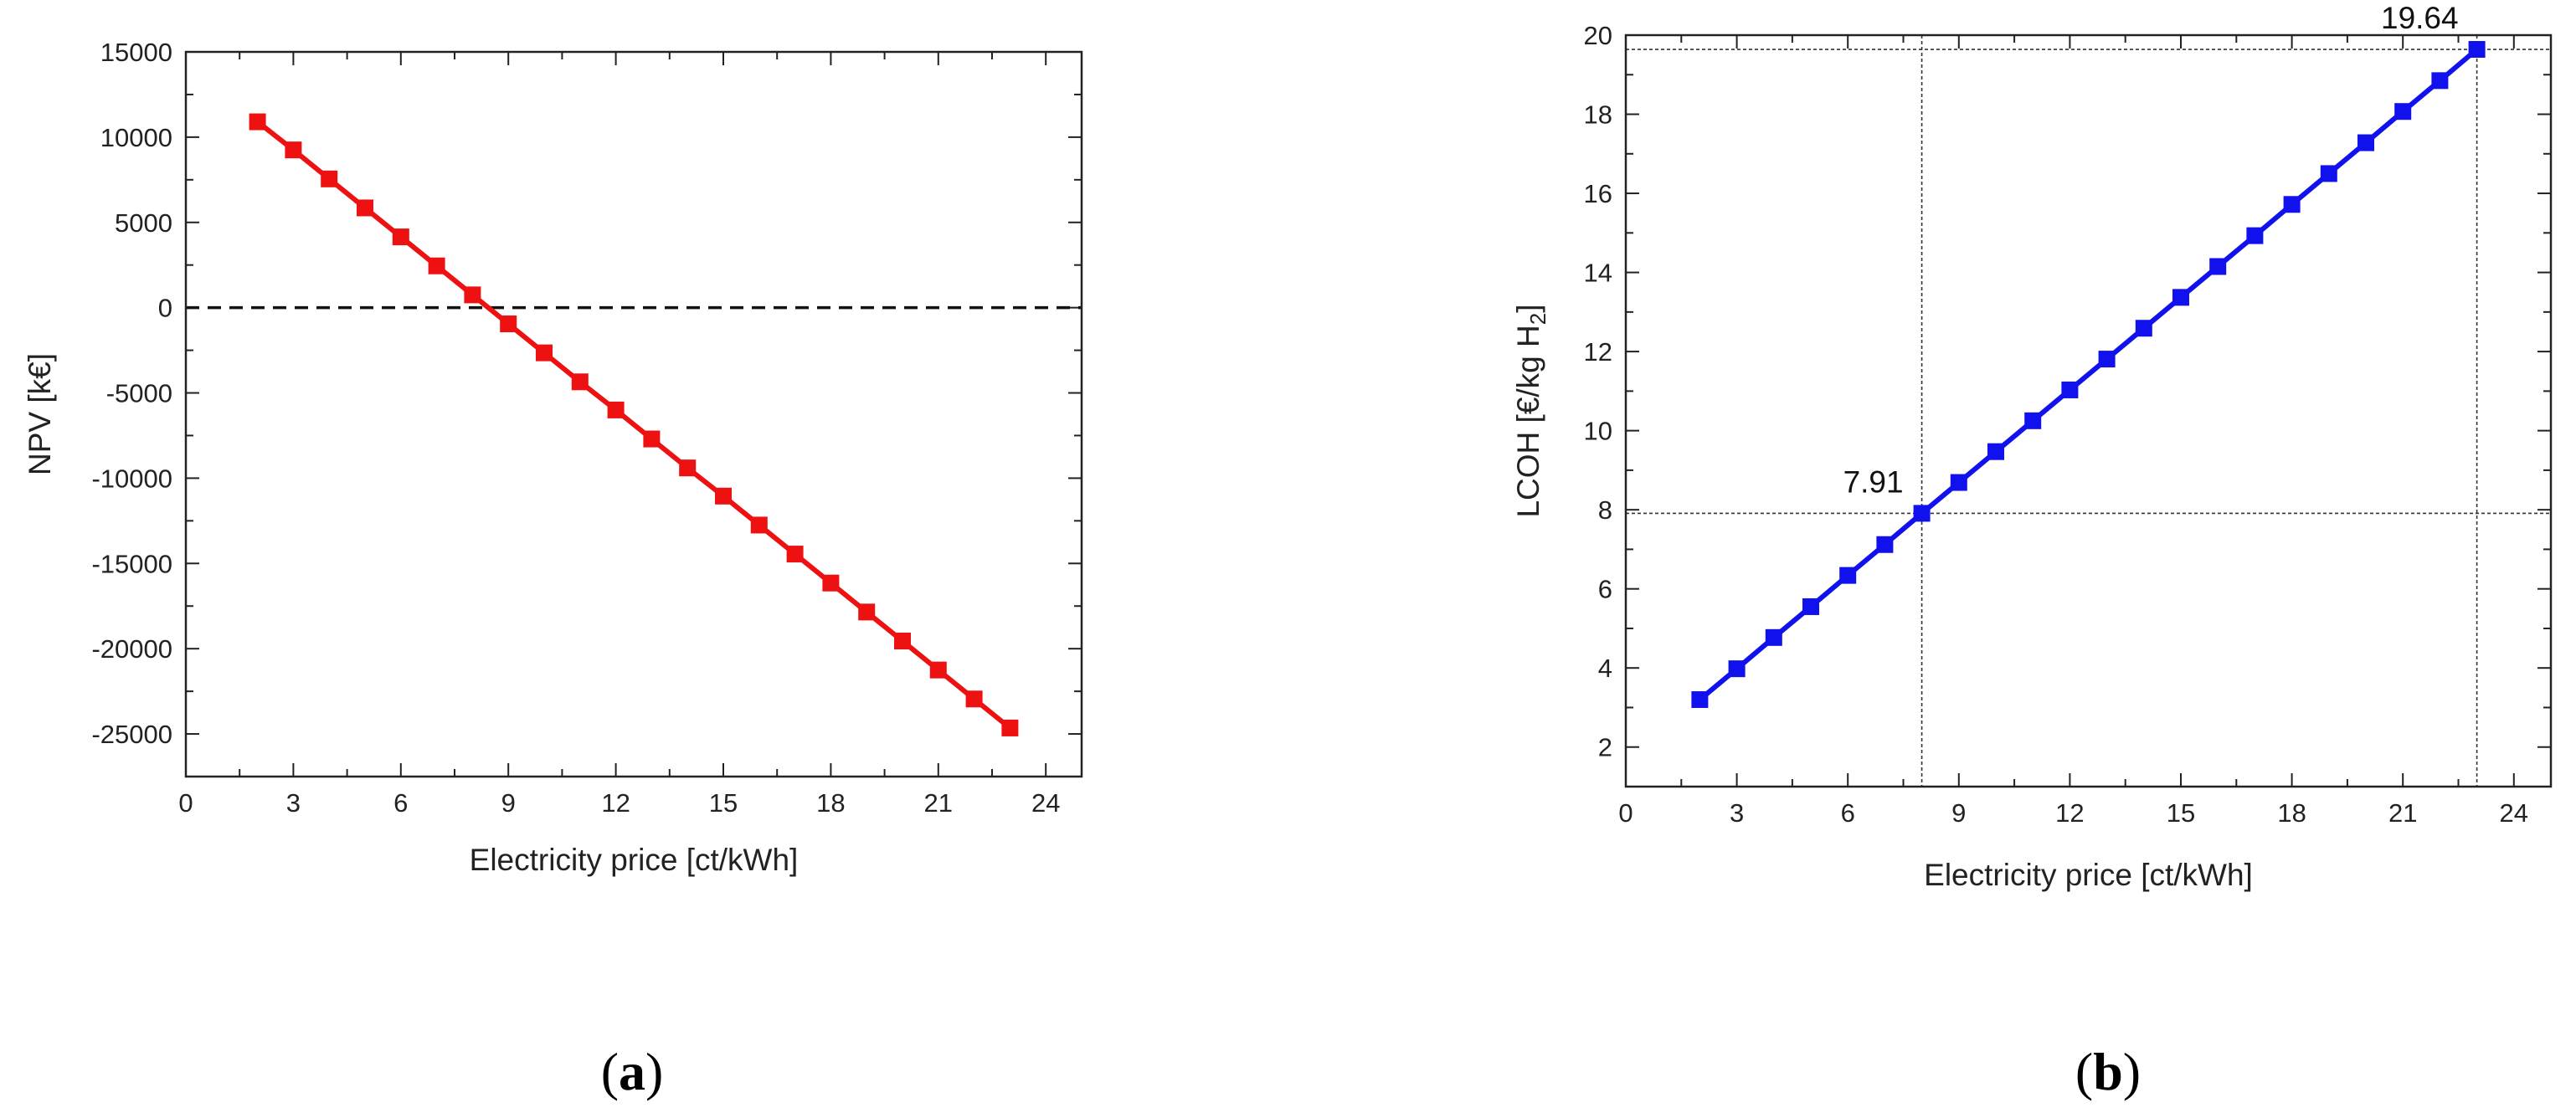  What do you see at coordinates (1528, 421) in the screenshot?
I see `y-axis-title-main: LCOH [€/kg H` at bounding box center [1528, 421].